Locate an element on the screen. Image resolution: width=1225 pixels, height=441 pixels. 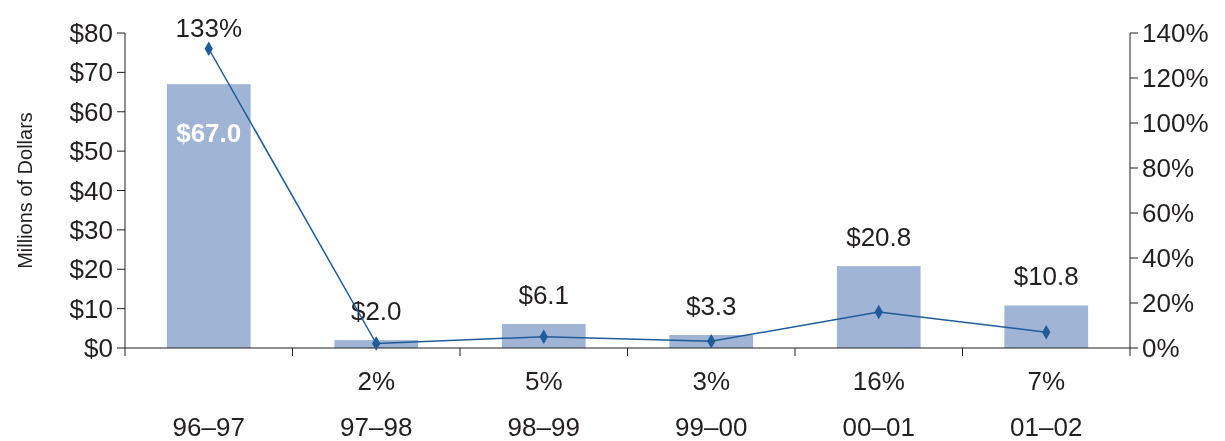
data-label: $6.1 is located at coordinates (544, 294).